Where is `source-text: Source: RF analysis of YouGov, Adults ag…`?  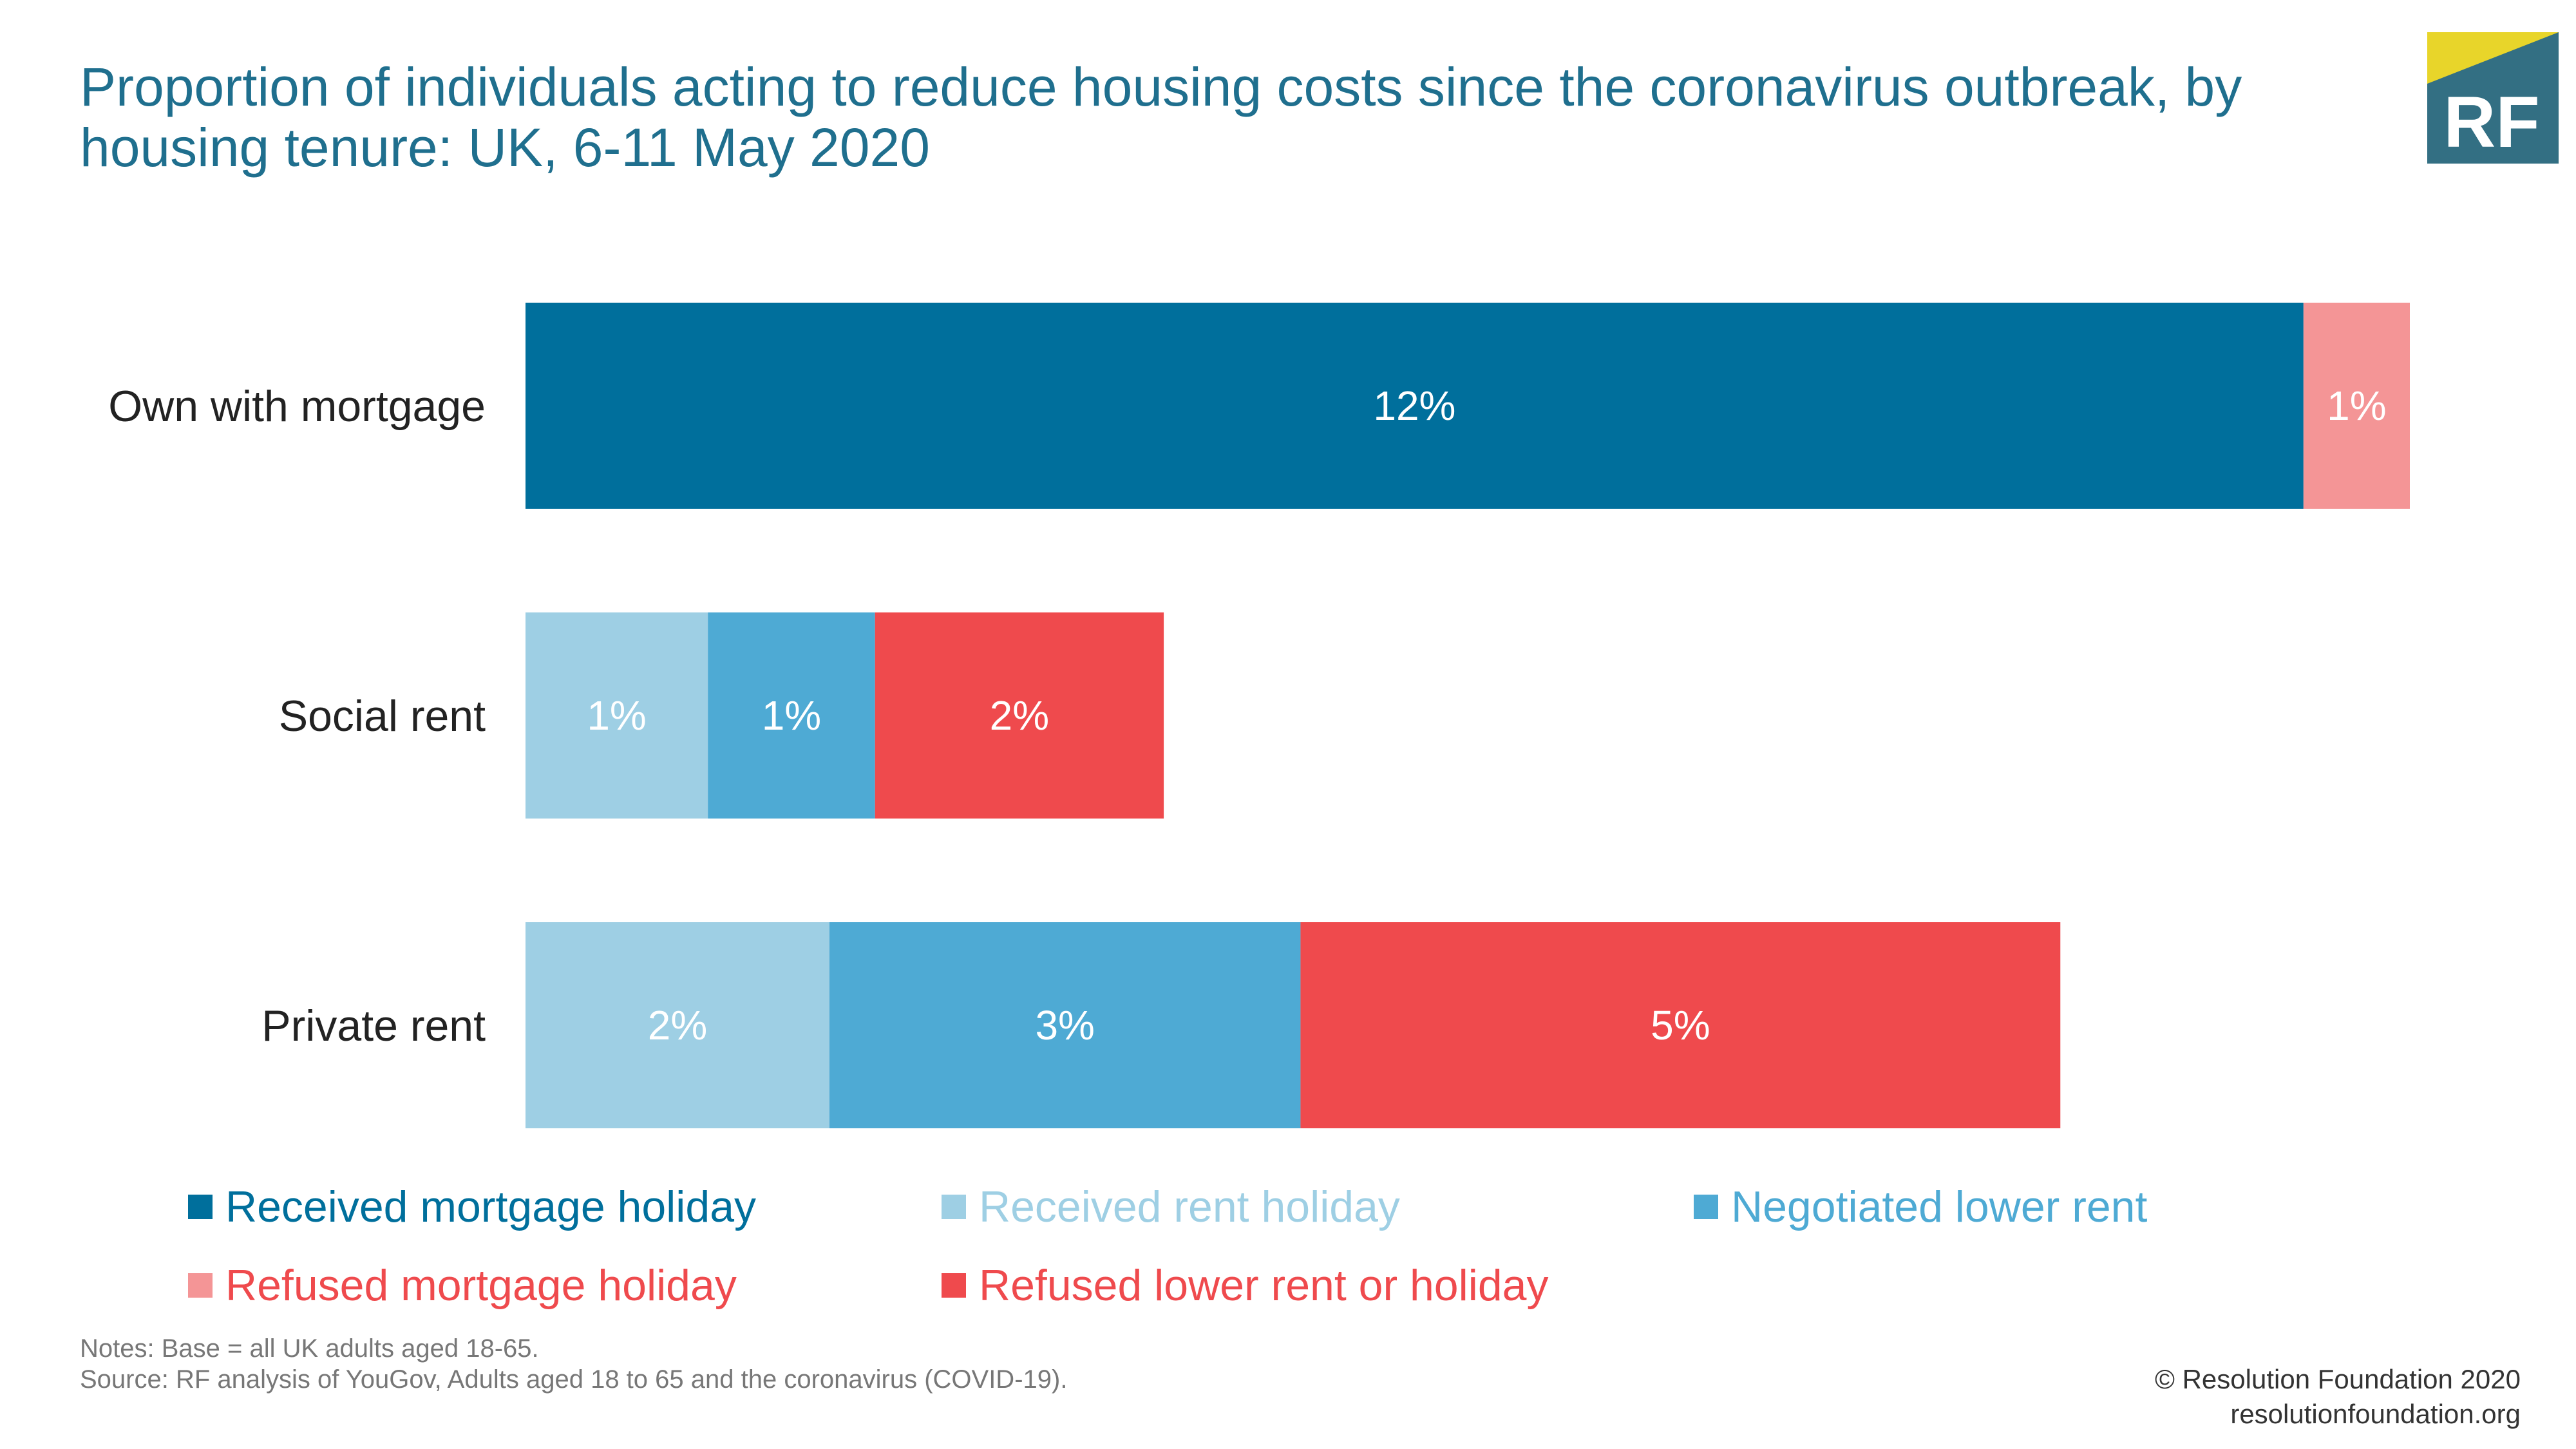
source-text: Source: RF analysis of YouGov, Adults ag… is located at coordinates (574, 1380).